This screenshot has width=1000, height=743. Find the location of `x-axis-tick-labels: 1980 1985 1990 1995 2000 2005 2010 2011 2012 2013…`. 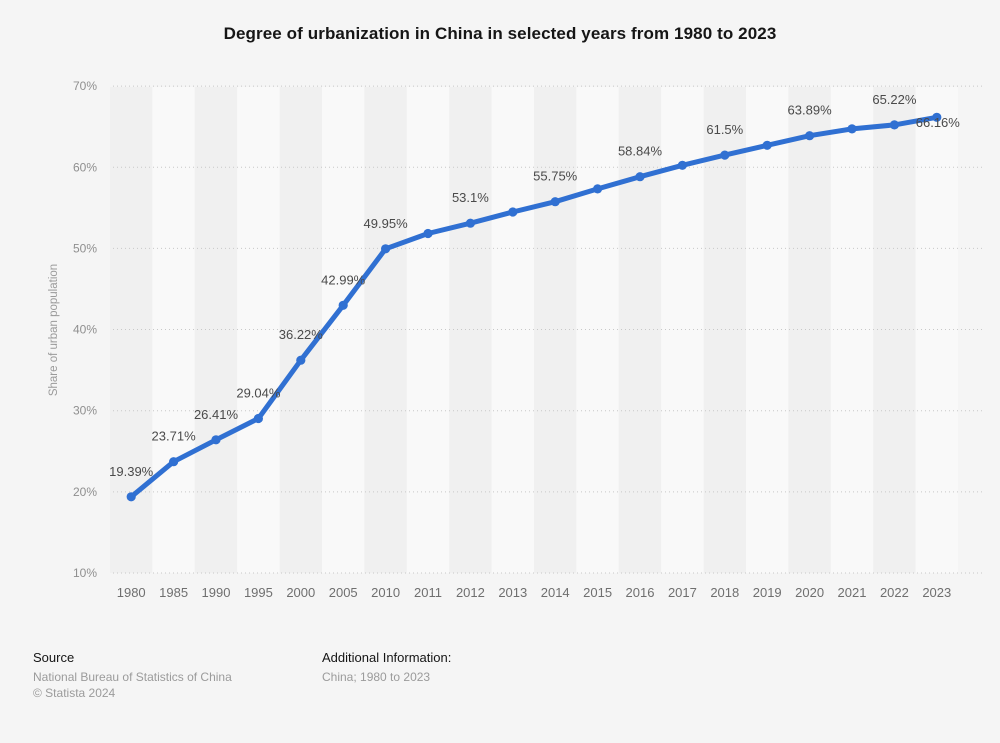

x-axis-tick-labels: 1980 1985 1990 1995 2000 2005 2010 2011 2012 2013… is located at coordinates (534, 592).